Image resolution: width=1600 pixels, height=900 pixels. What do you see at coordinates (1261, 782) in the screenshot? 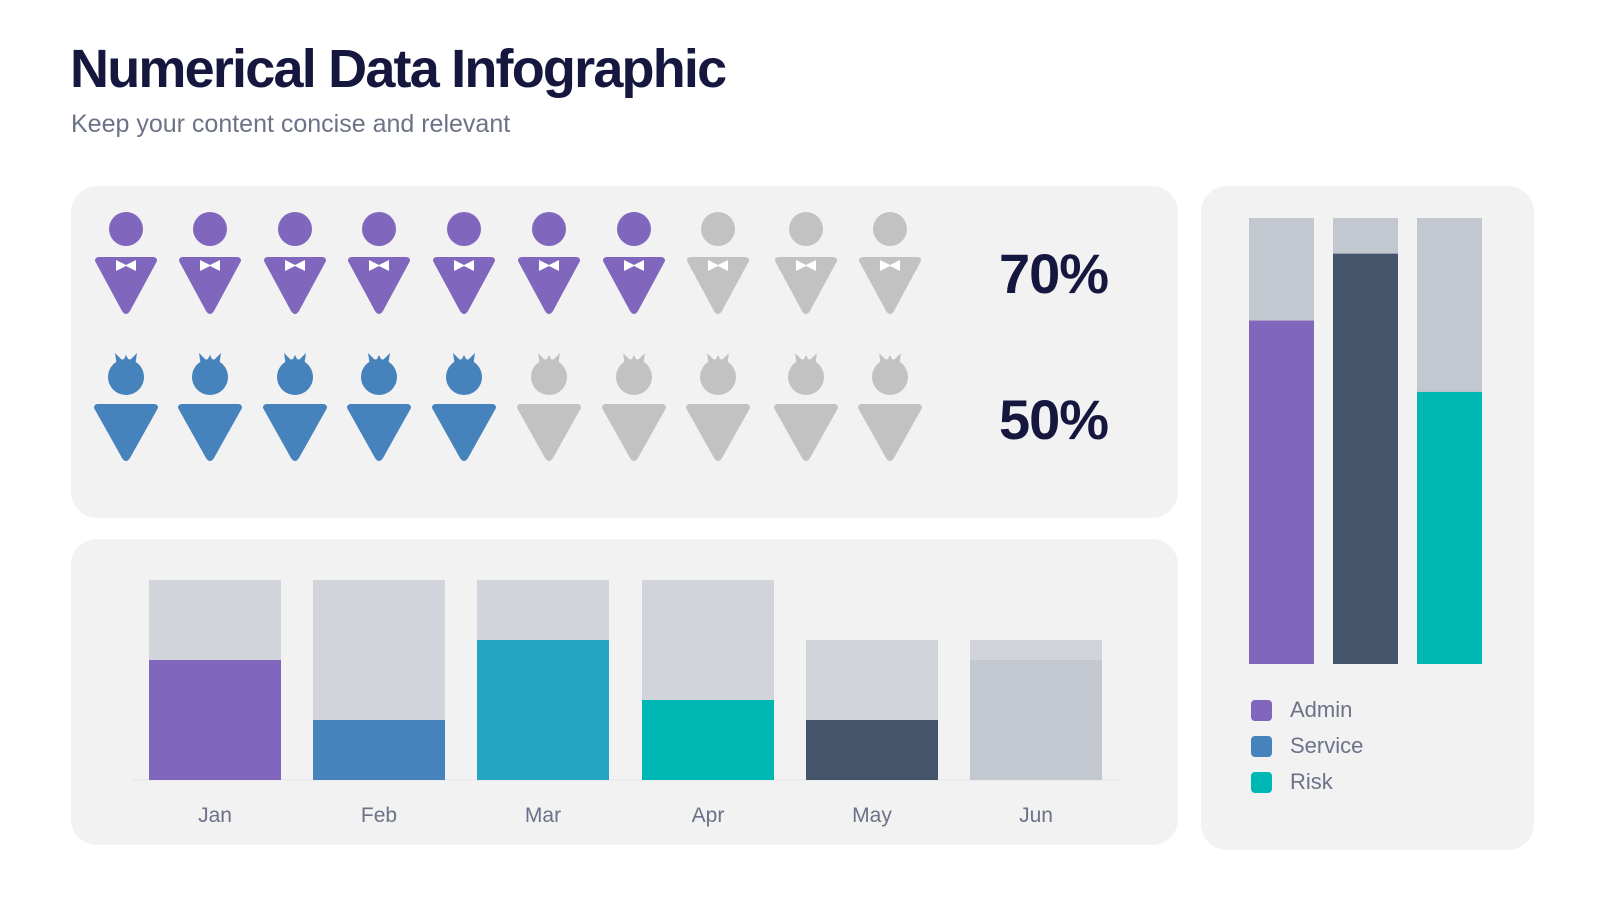
I see `legend-swatch-risk` at bounding box center [1261, 782].